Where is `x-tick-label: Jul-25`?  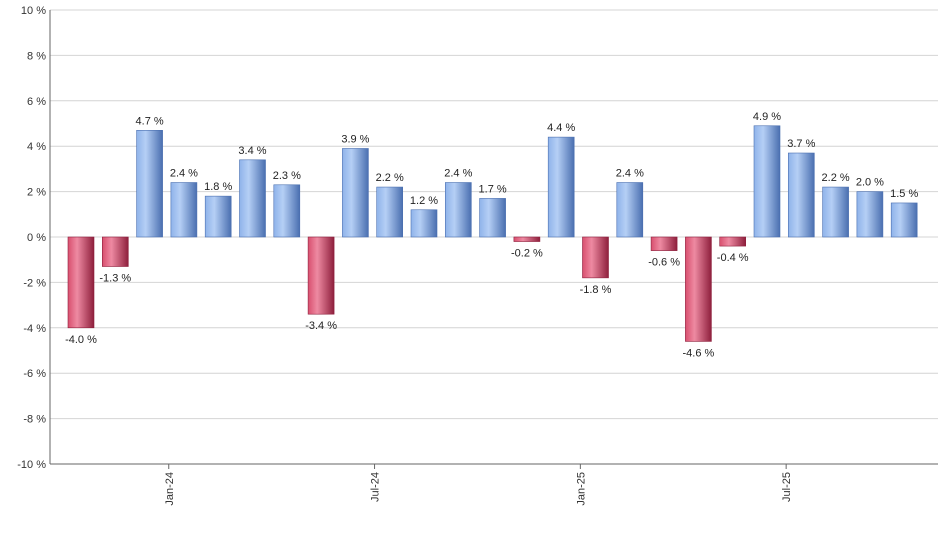
x-tick-label: Jul-25 is located at coordinates (787, 487).